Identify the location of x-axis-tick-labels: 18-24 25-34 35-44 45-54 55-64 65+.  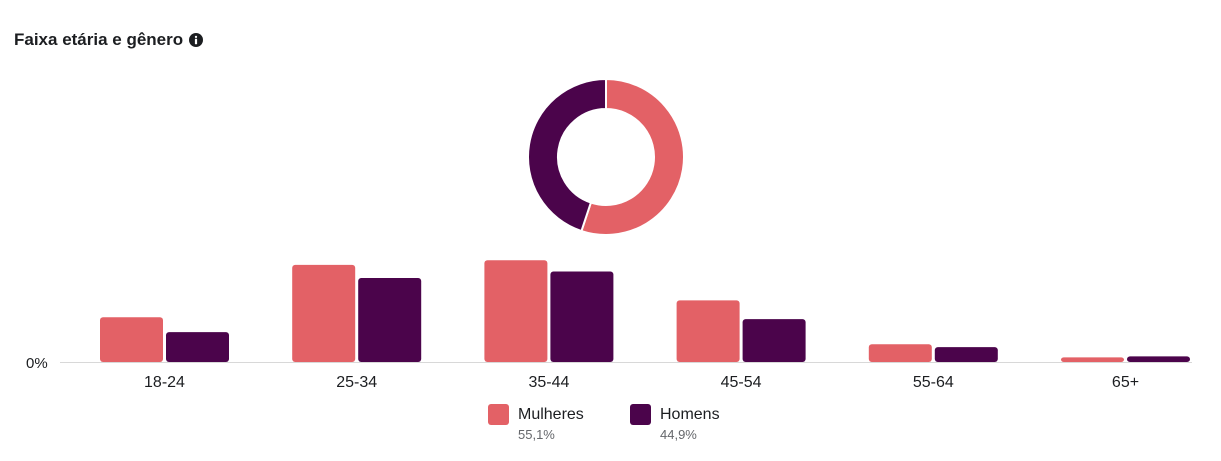
(641, 382).